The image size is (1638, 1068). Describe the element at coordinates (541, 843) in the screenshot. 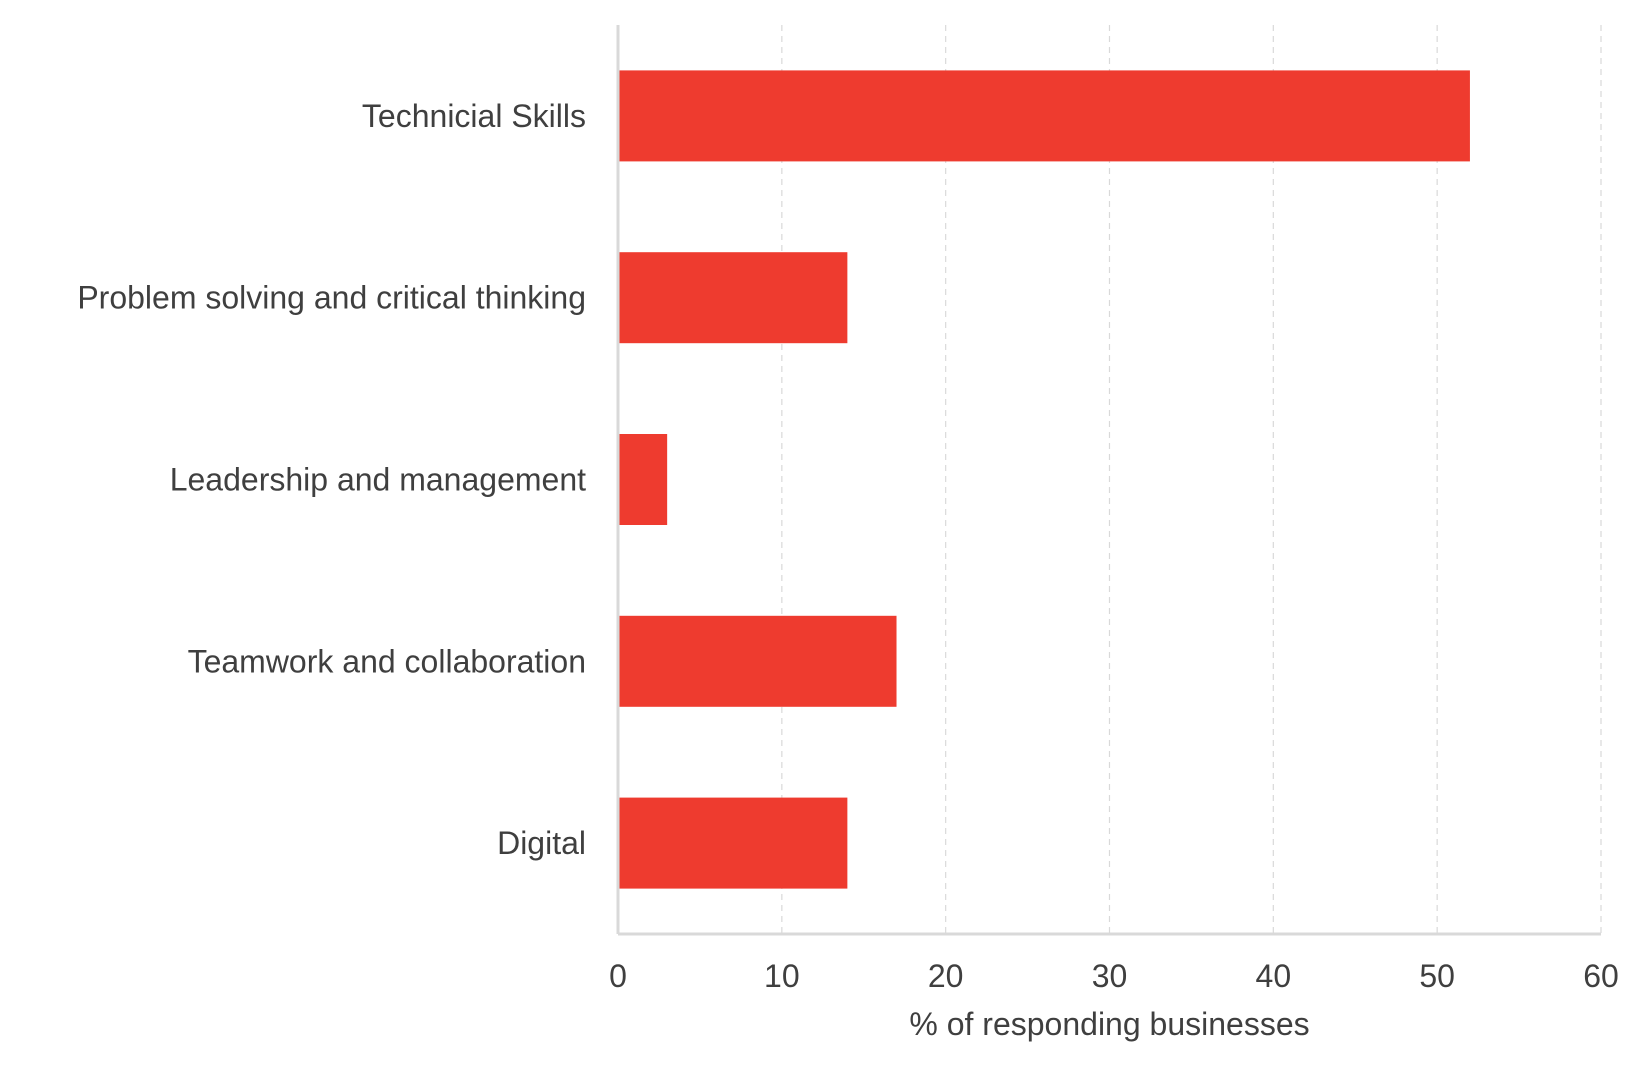

I see `category-label-4: Digital` at that location.